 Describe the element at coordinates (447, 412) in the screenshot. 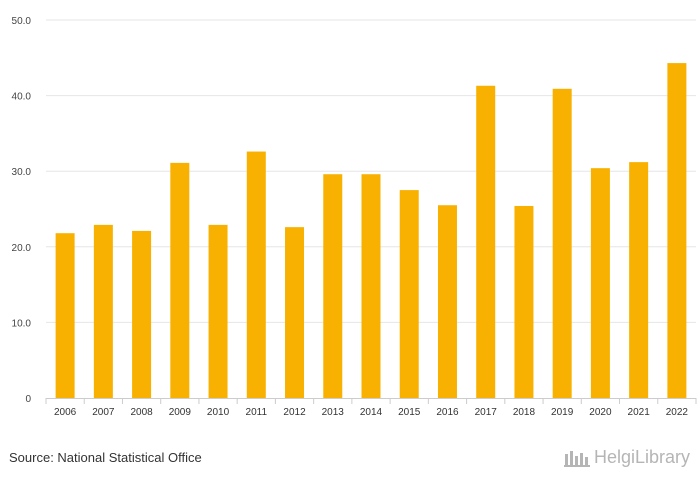

I see `x-tick-label: 2016` at that location.